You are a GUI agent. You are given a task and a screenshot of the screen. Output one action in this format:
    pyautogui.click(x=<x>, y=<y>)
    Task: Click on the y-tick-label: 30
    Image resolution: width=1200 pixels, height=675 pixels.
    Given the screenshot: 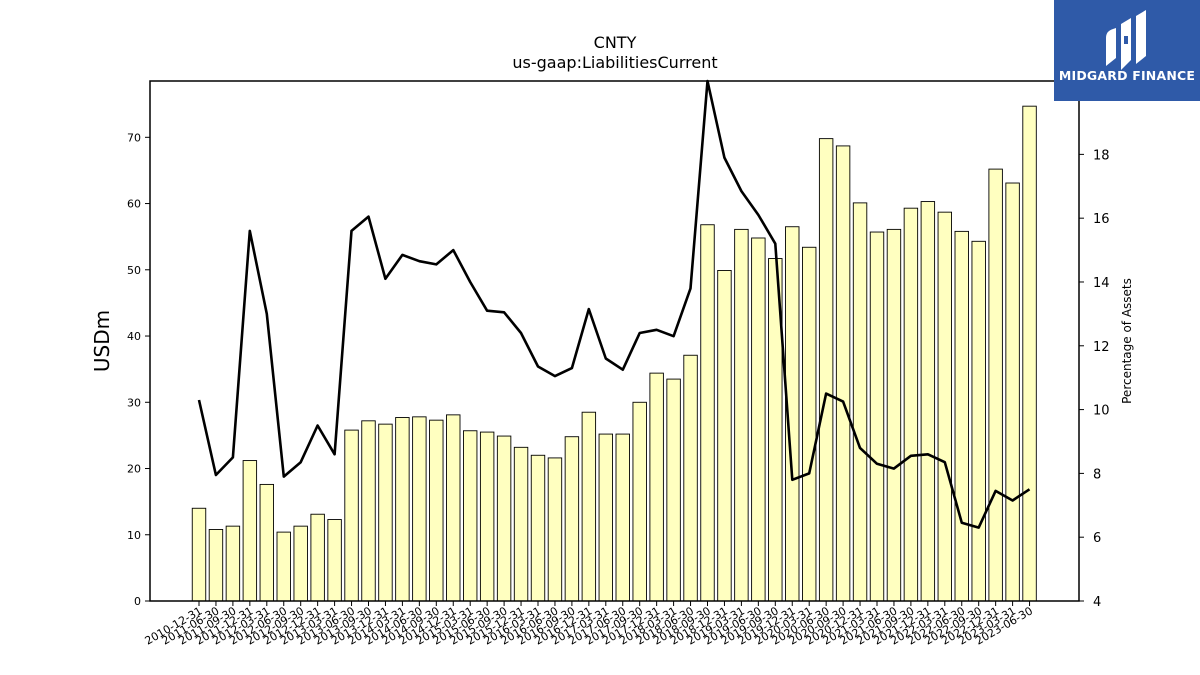 What is the action you would take?
    pyautogui.click(x=134, y=402)
    